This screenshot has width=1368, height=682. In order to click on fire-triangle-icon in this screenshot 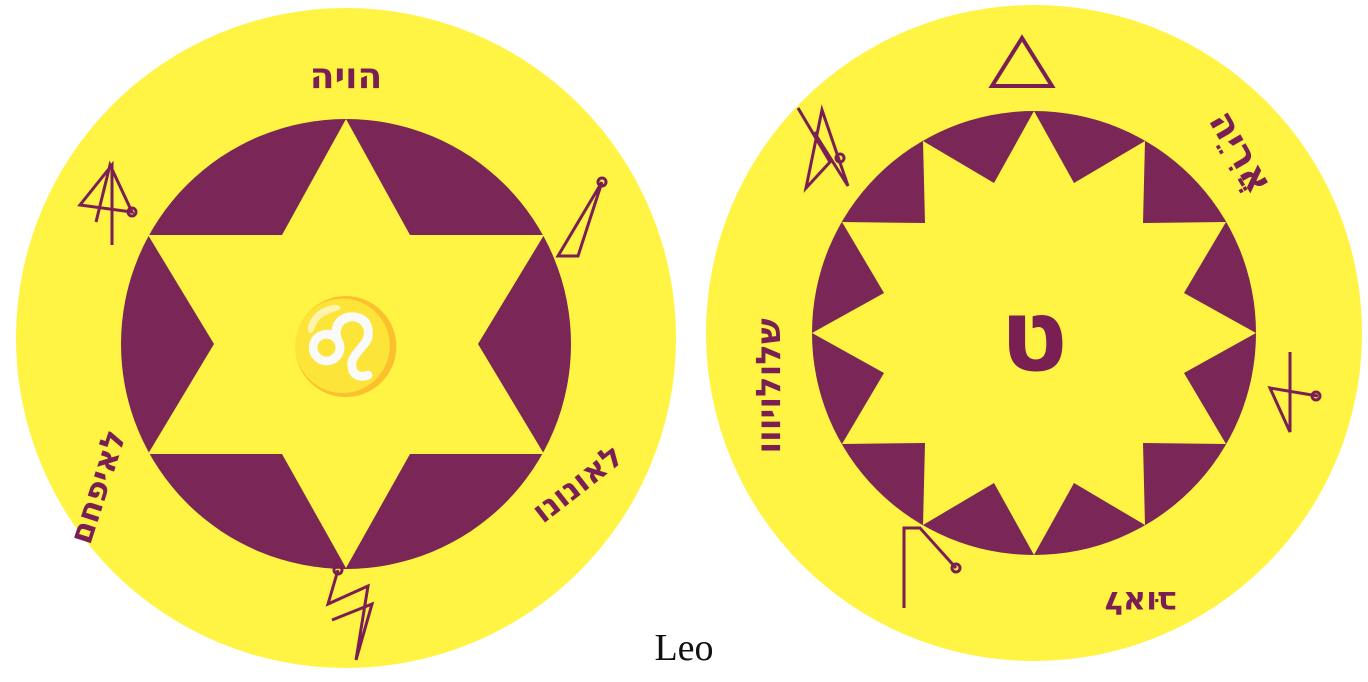, I will do `click(1022, 61)`.